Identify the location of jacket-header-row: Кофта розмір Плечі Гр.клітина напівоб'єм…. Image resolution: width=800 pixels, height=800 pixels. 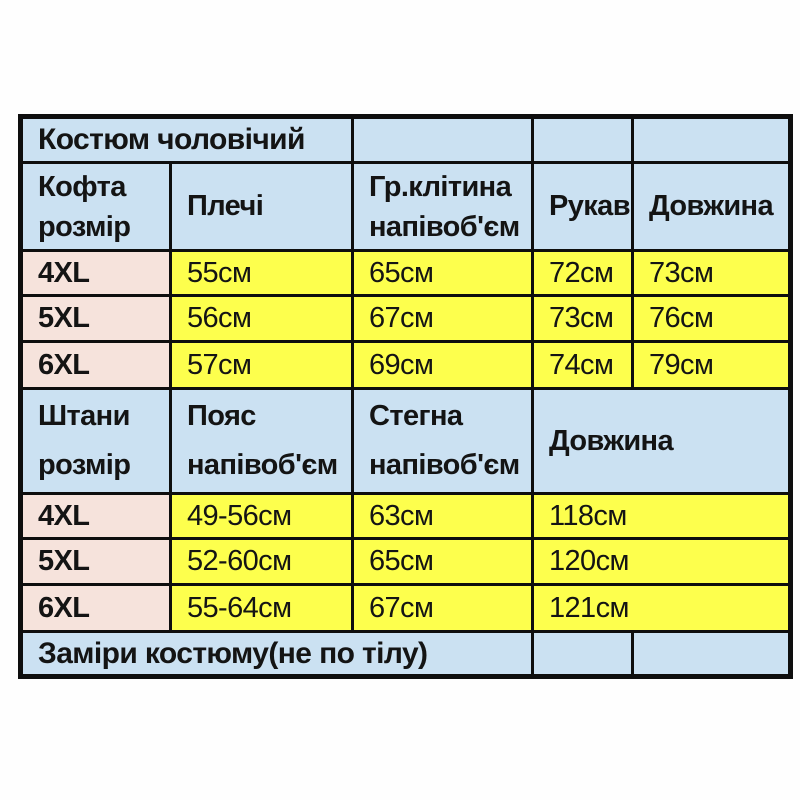
(405, 206).